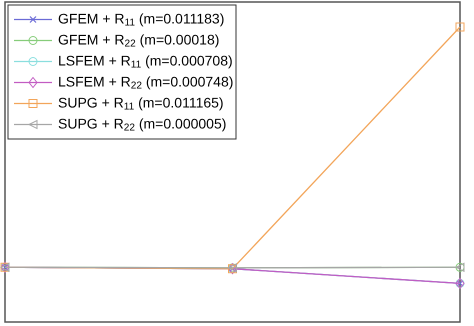 The height and width of the screenshot is (326, 474). What do you see at coordinates (139, 40) in the screenshot?
I see `legend-label: GFEM + R$_{22}$ (m=0.00018)` at bounding box center [139, 40].